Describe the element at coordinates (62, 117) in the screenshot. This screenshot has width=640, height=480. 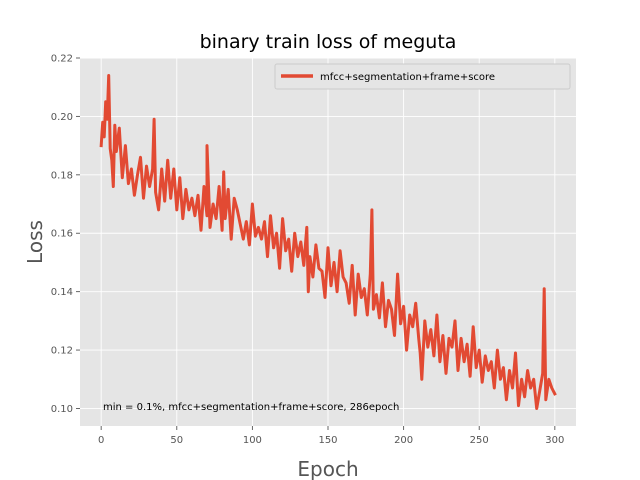
I see `y-tick-label: 0.20` at that location.